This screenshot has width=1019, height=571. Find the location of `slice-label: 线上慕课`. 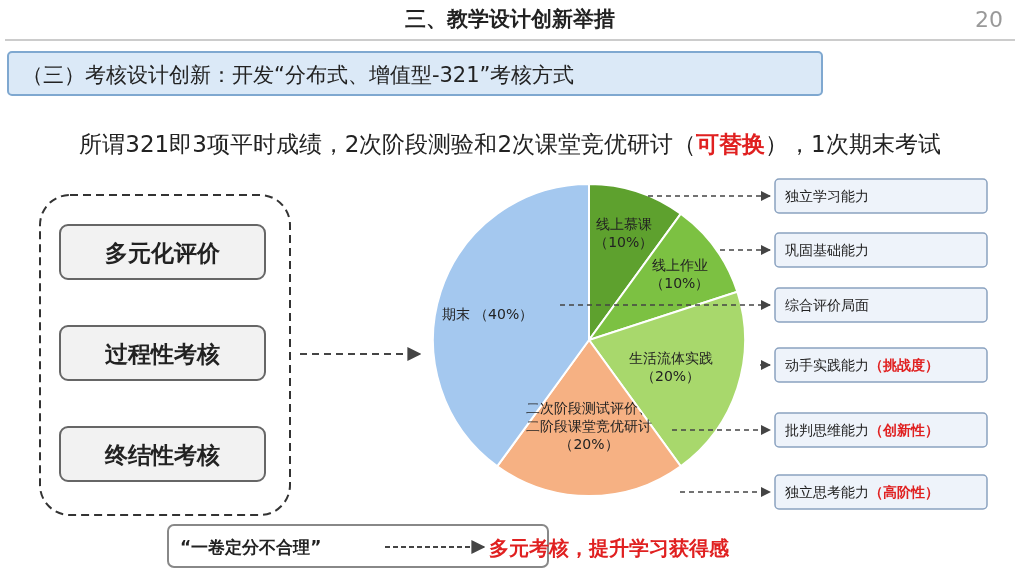

slice-label: 线上慕课 is located at coordinates (623, 224).